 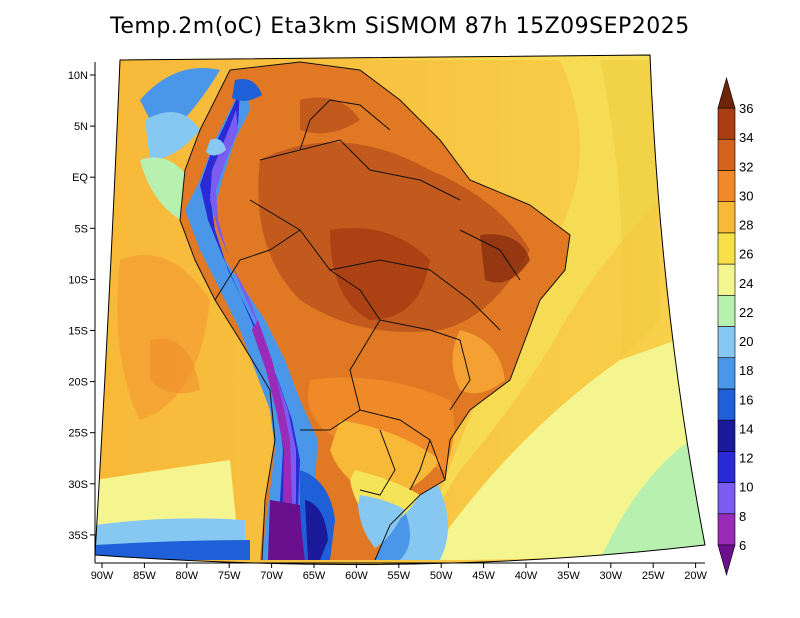 What do you see at coordinates (568, 576) in the screenshot?
I see `lon-tick-label: 35W` at bounding box center [568, 576].